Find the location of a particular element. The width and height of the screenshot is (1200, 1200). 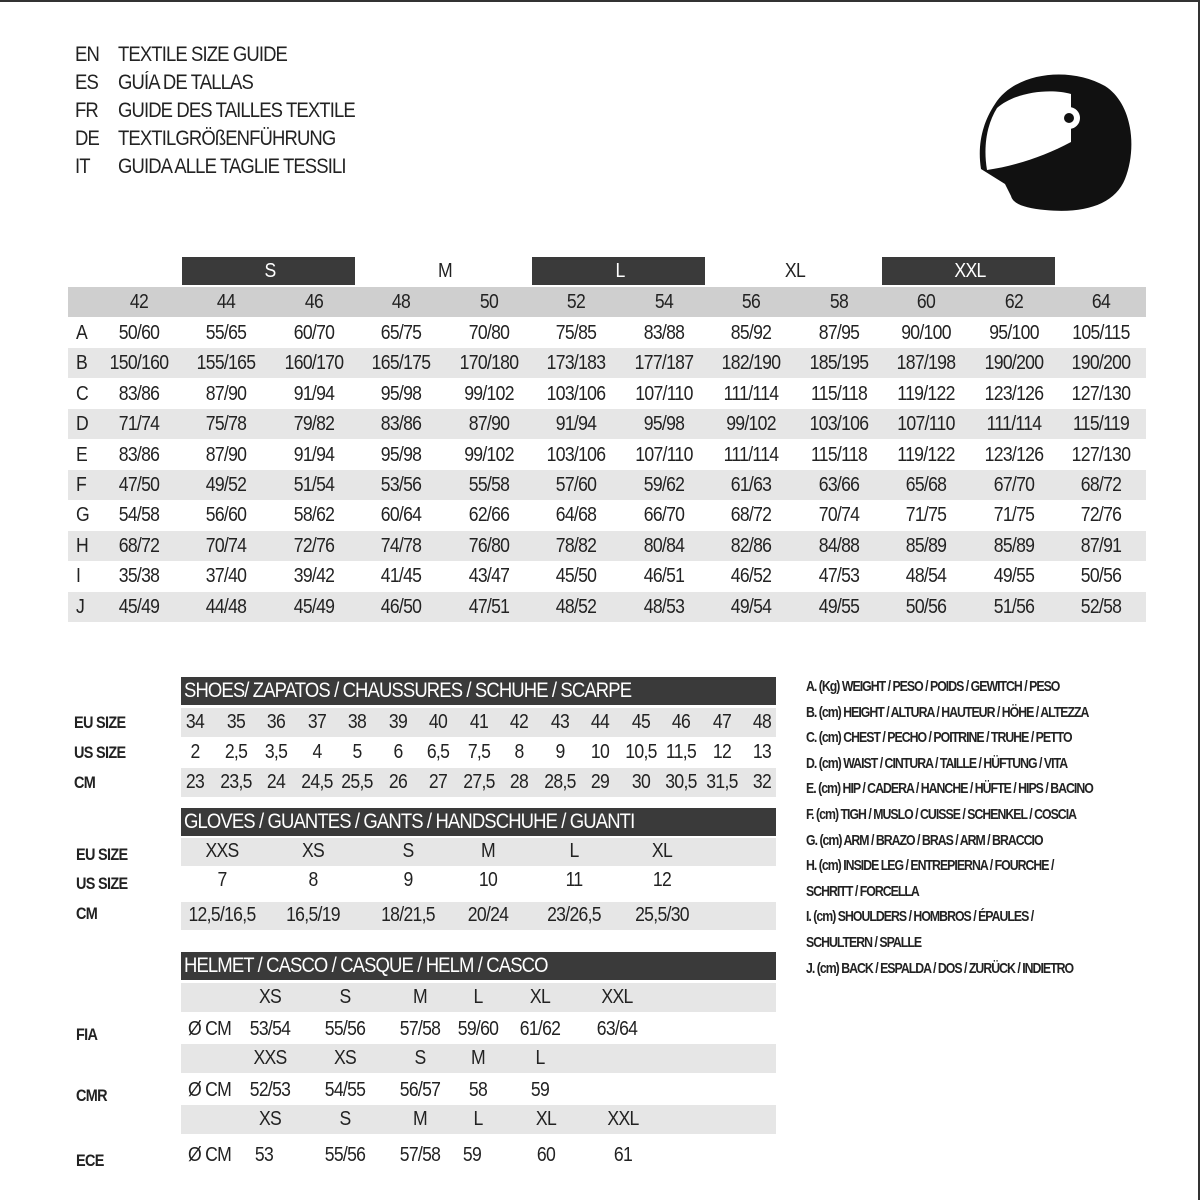

table-cell: 78/82 is located at coordinates (576, 545).